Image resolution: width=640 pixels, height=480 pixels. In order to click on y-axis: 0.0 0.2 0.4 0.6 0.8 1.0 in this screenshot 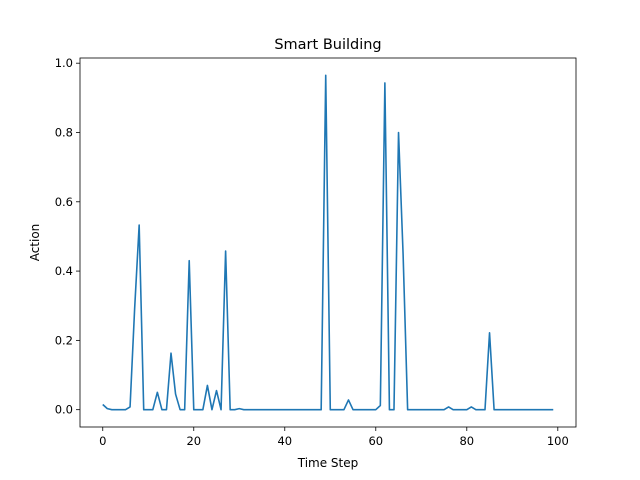, I will do `click(67, 236)`.